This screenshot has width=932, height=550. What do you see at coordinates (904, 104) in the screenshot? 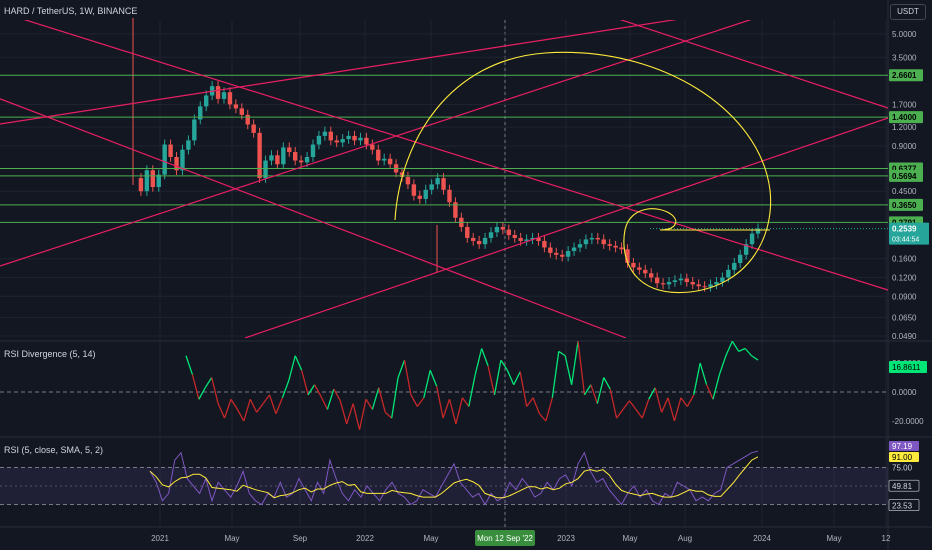
I see `y-tick-label: 1.7000` at bounding box center [904, 104].